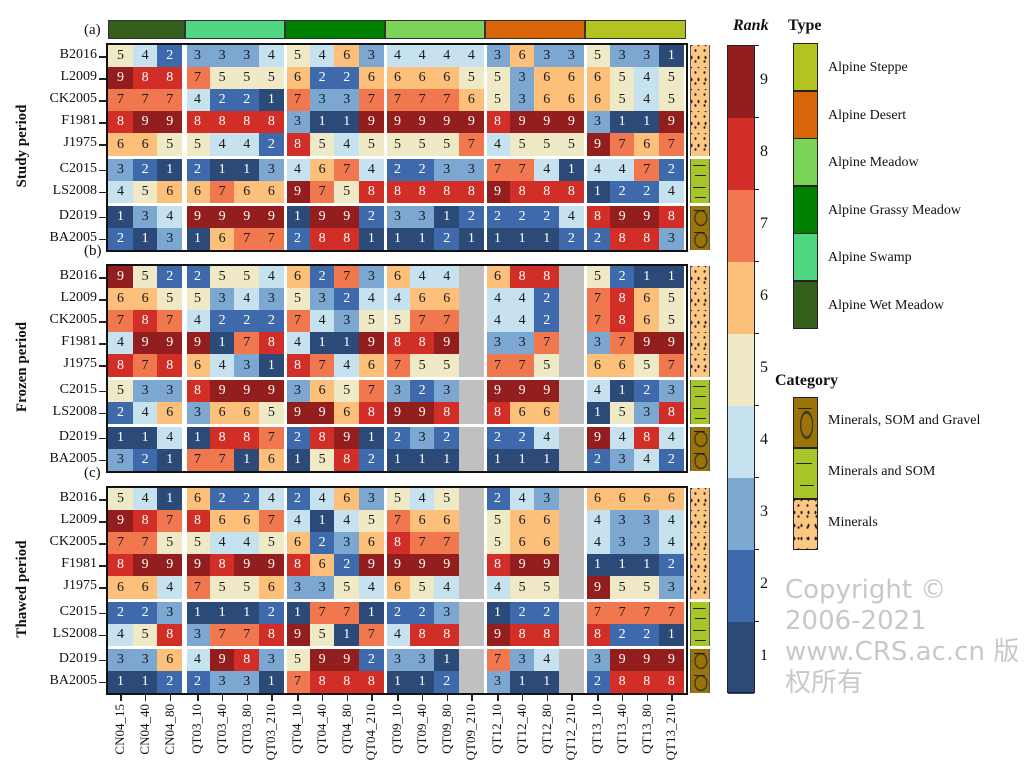  I want to click on row-label: LS2008, so click(74, 411).